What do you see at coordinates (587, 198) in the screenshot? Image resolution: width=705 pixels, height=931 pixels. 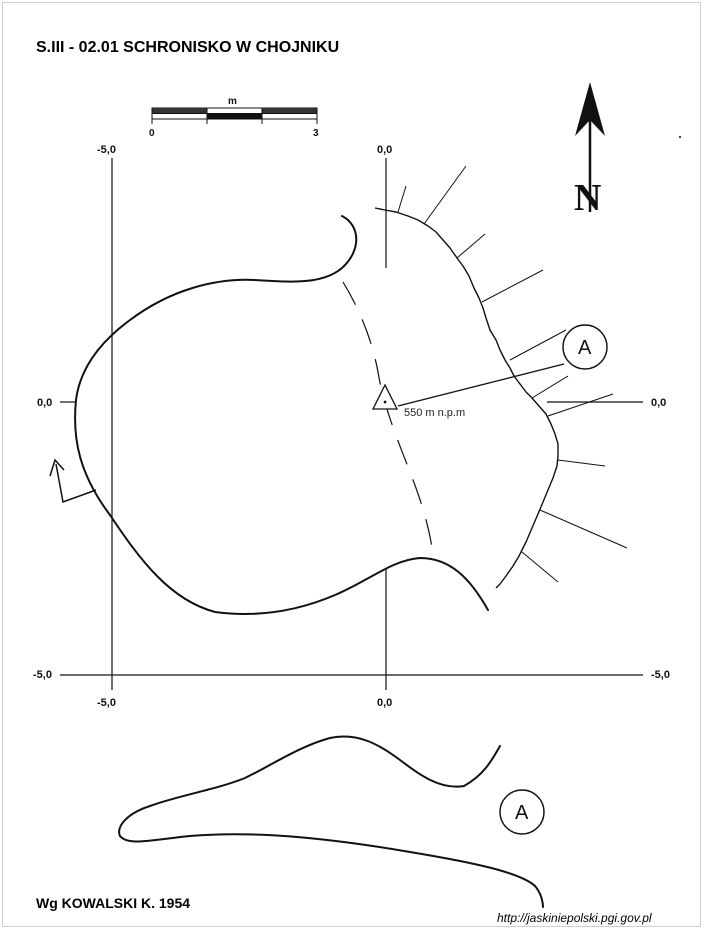 I see `north-label: N` at bounding box center [587, 198].